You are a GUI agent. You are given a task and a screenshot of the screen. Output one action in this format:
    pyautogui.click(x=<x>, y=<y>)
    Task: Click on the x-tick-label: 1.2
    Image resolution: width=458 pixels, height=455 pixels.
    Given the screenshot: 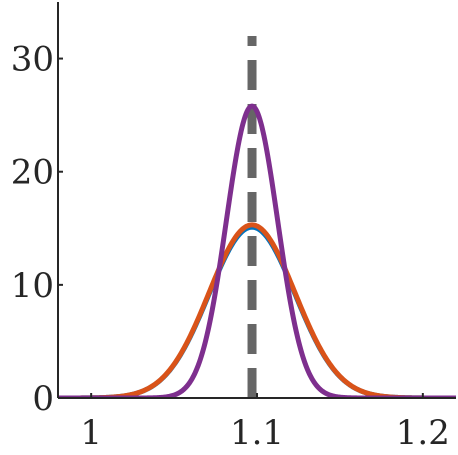 What is the action you would take?
    pyautogui.click(x=423, y=431)
    